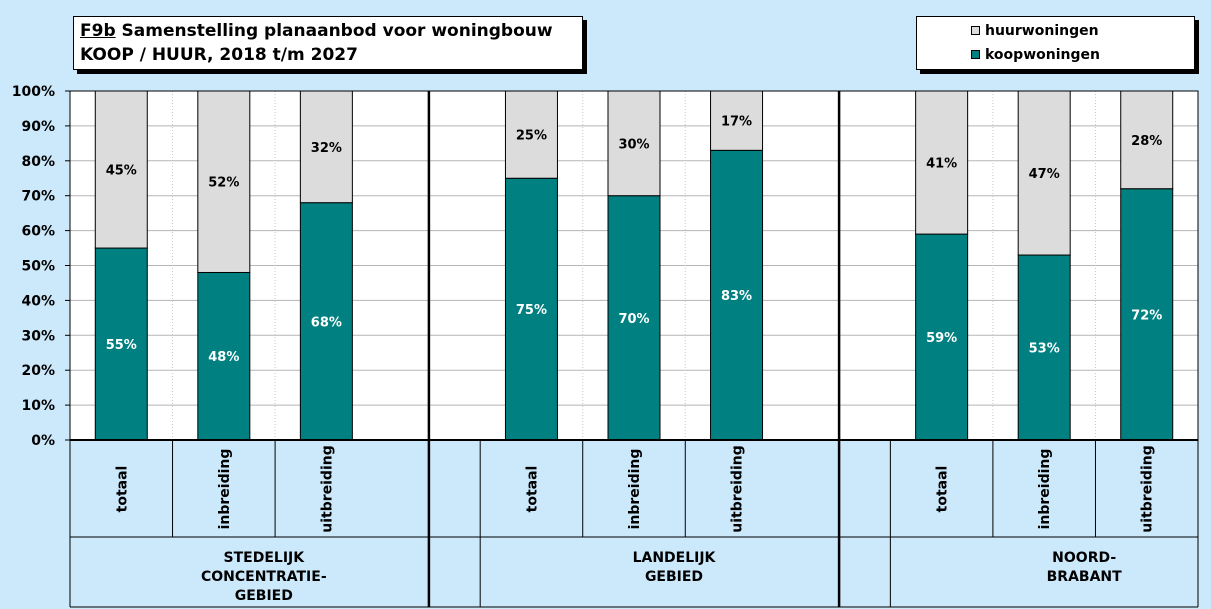 Image resolution: width=1211 pixels, height=609 pixels. What do you see at coordinates (337, 31) in the screenshot?
I see `chart-title: Samenstelling planaanbod voor woningbouw` at bounding box center [337, 31].